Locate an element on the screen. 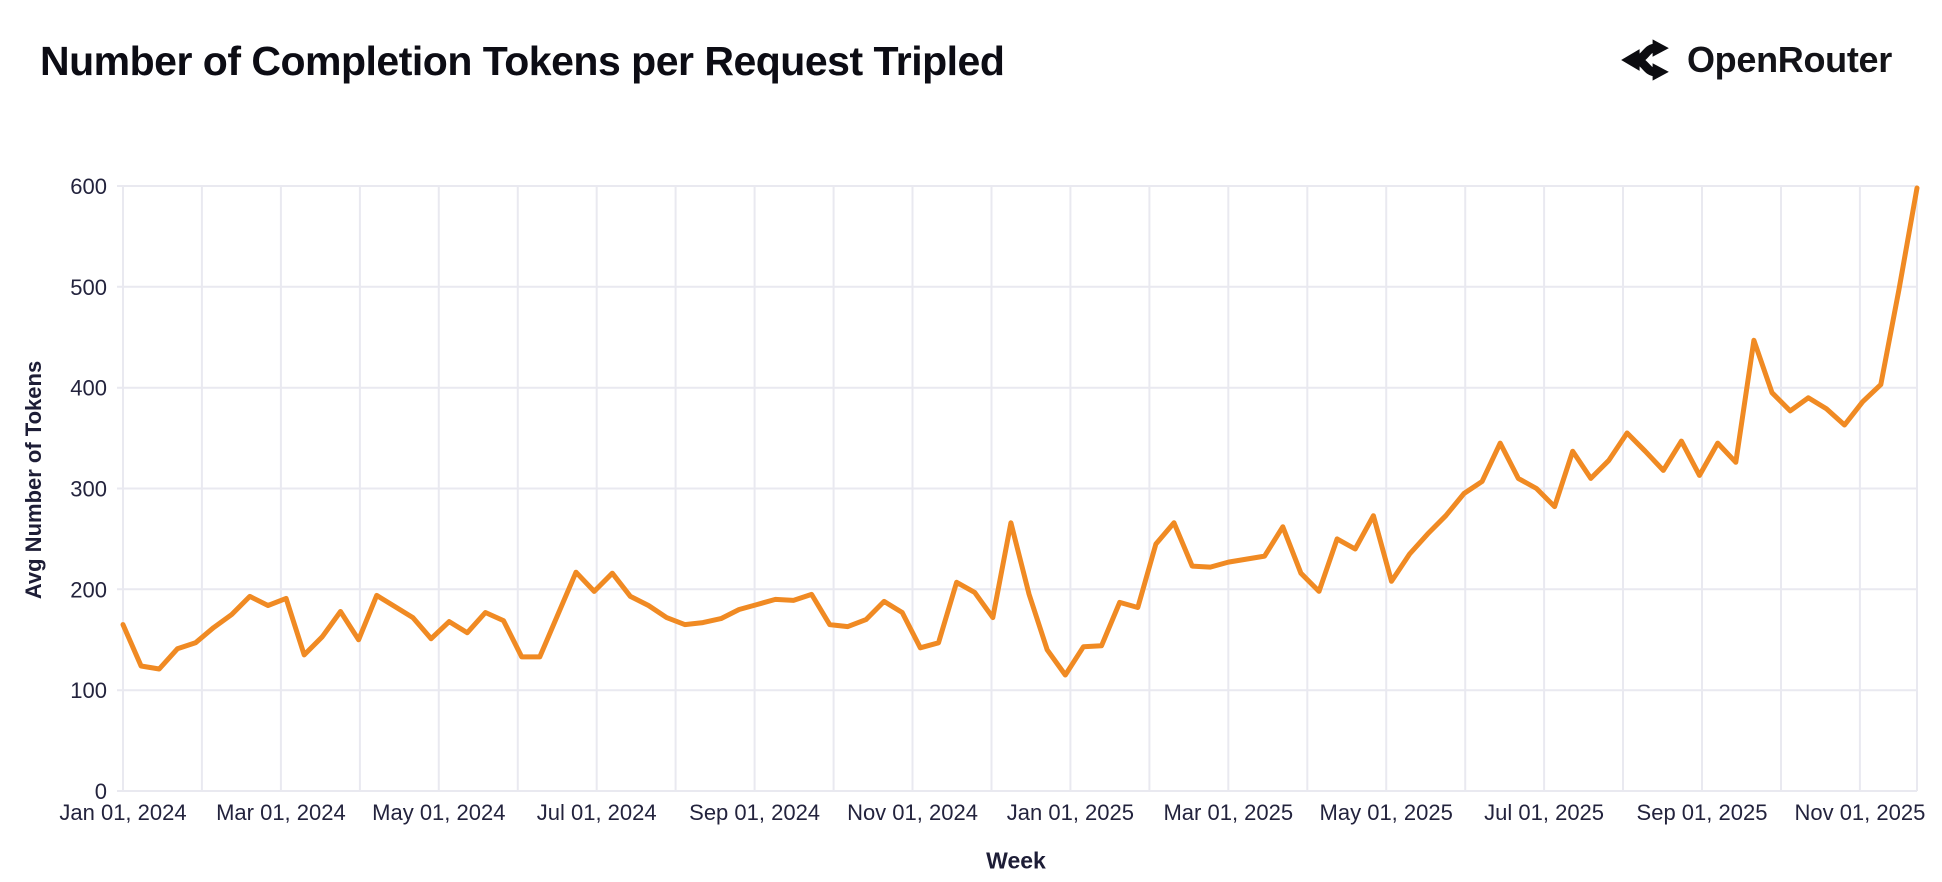 The width and height of the screenshot is (1942, 882). y-tick-label: 0 is located at coordinates (101, 791).